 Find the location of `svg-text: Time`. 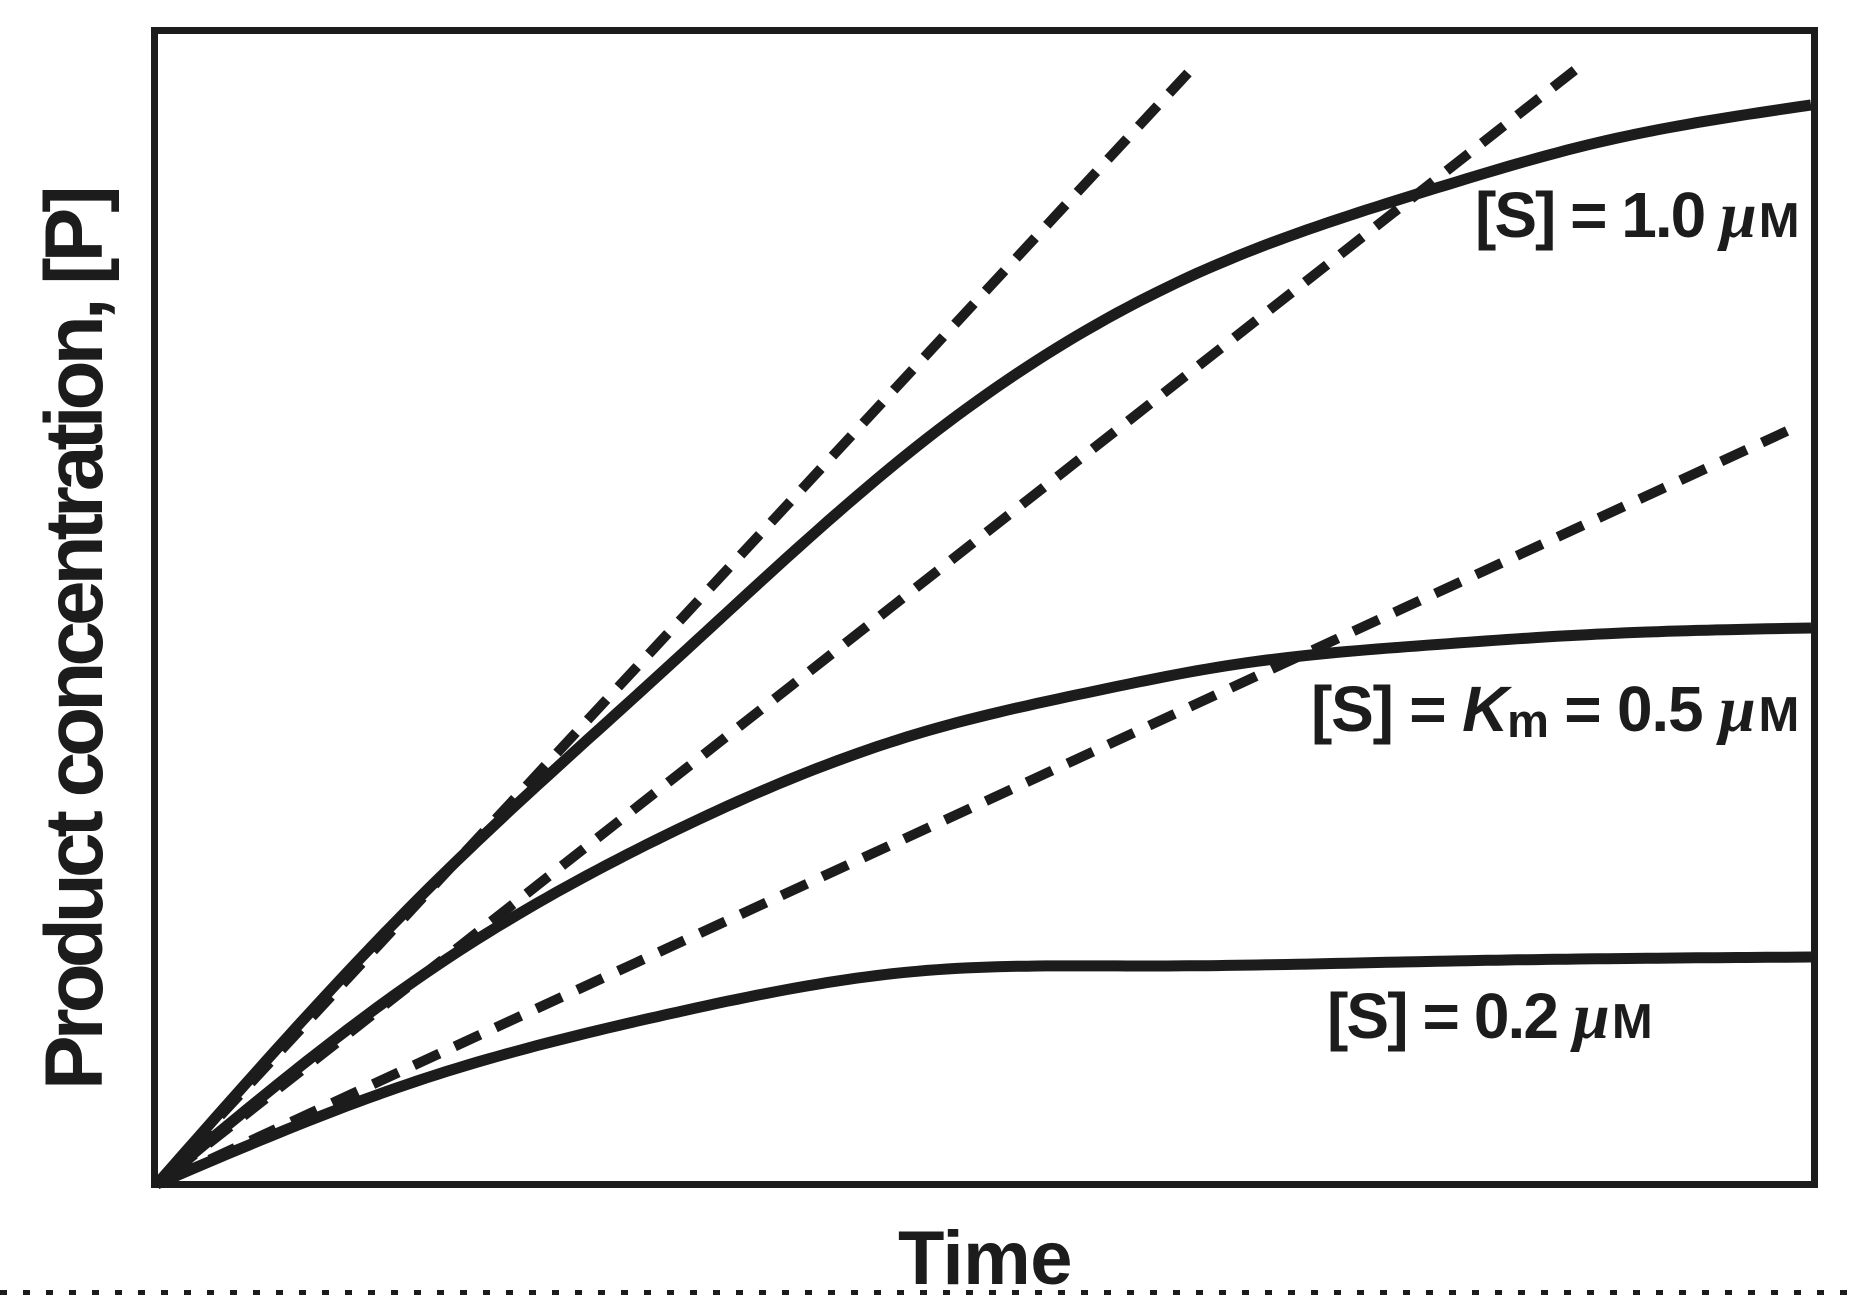

svg-text: Time is located at coordinates (985, 1258).